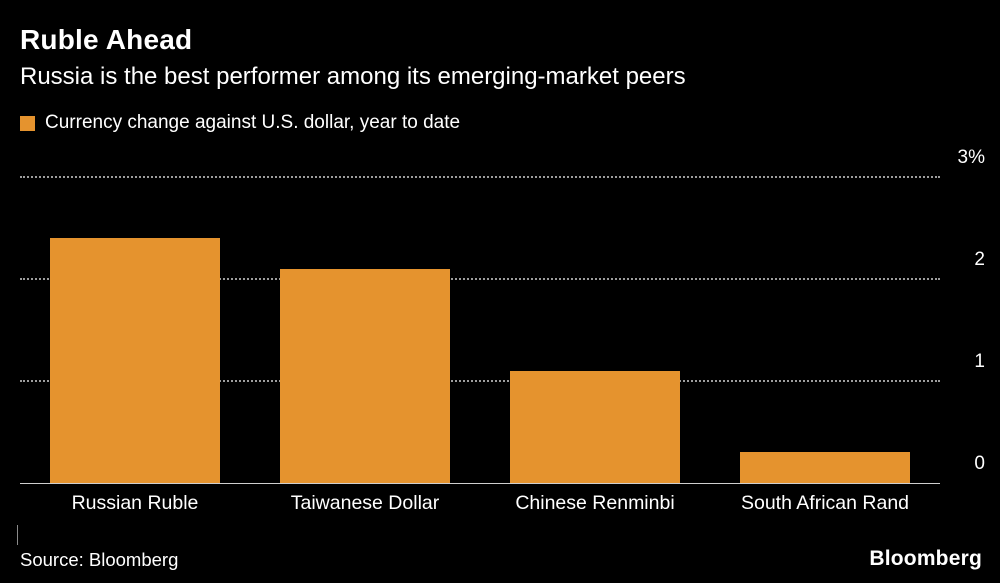 This screenshot has height=583, width=1000. What do you see at coordinates (925, 558) in the screenshot?
I see `bloomberg-logo: Bloomberg` at bounding box center [925, 558].